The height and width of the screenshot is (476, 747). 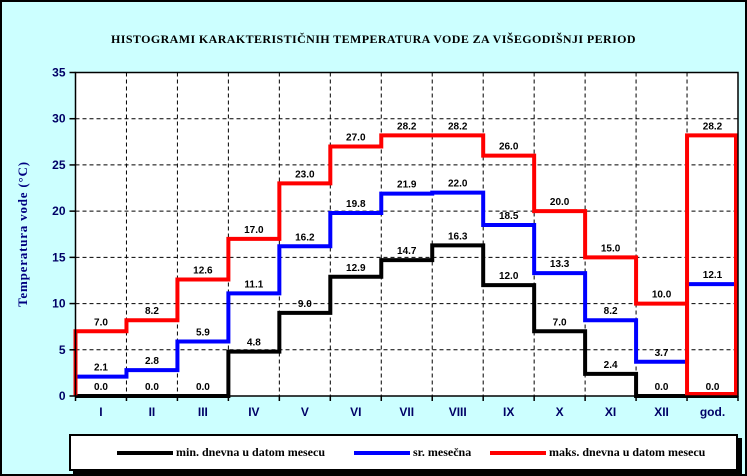 What do you see at coordinates (305, 412) in the screenshot?
I see `svg-text: V` at bounding box center [305, 412].